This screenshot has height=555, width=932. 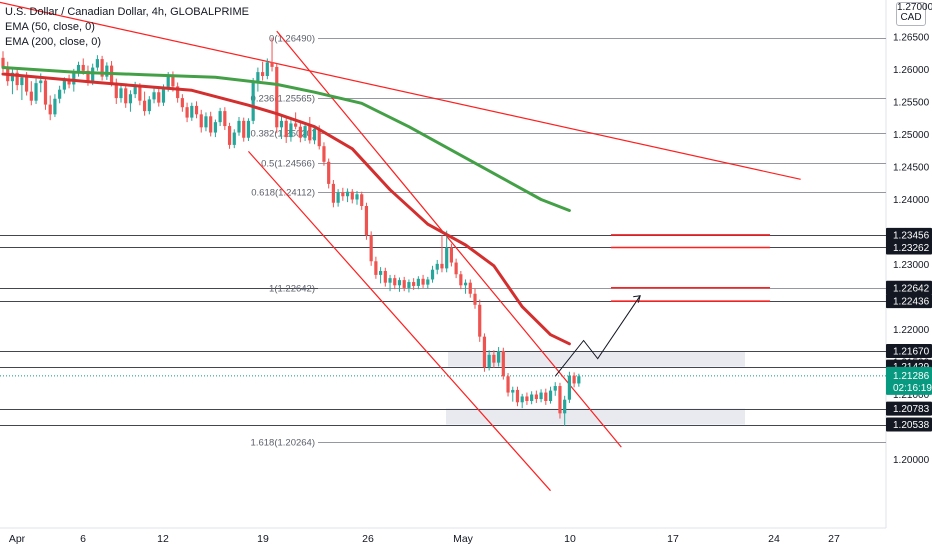 What do you see at coordinates (53, 42) in the screenshot?
I see `ema200-legend: EMA (200, close, 0)` at bounding box center [53, 42].